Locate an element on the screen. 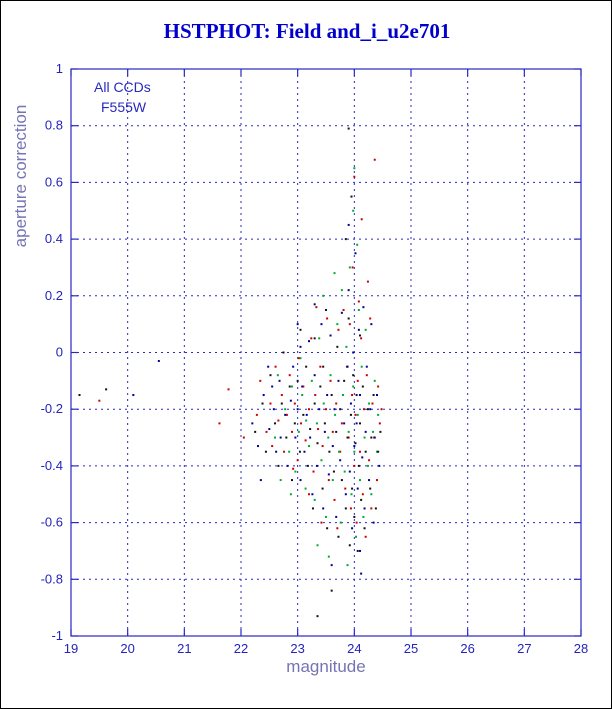 The height and width of the screenshot is (709, 612). x-tick-label: 20 is located at coordinates (127, 648).